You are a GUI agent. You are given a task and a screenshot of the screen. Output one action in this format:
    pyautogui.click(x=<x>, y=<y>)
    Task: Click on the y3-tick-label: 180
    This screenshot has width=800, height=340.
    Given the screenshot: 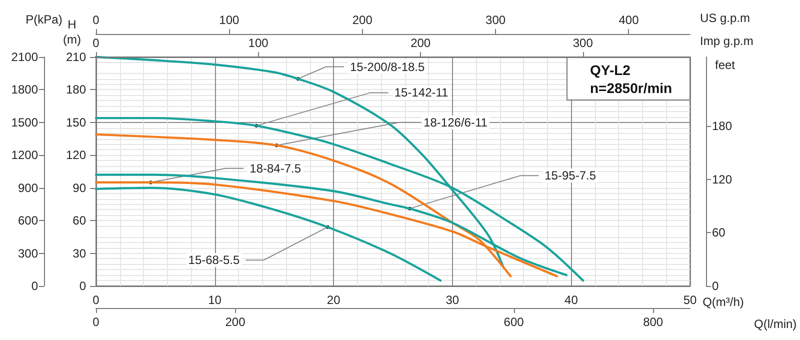 What is the action you would take?
    pyautogui.click(x=722, y=126)
    